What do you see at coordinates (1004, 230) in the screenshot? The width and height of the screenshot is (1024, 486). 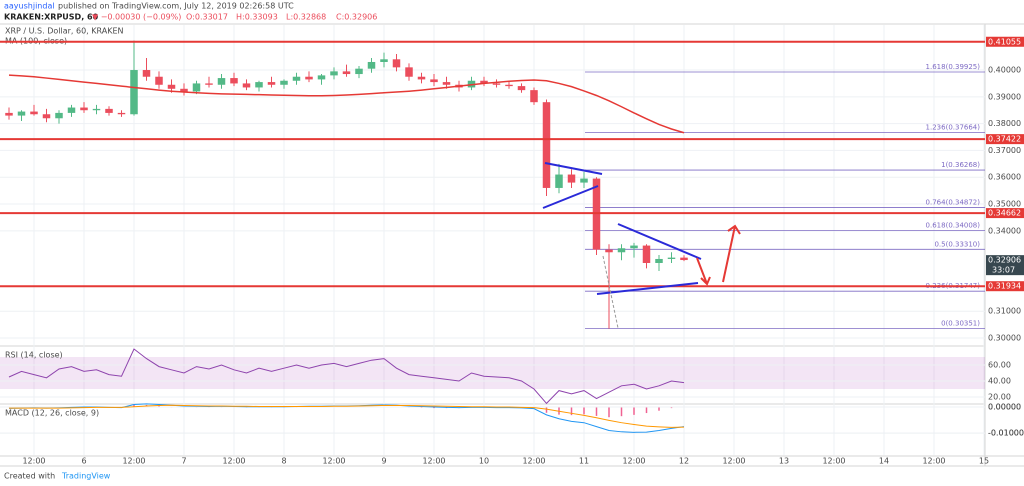 I see `y-tick-label: 0.34000` at bounding box center [1004, 230].